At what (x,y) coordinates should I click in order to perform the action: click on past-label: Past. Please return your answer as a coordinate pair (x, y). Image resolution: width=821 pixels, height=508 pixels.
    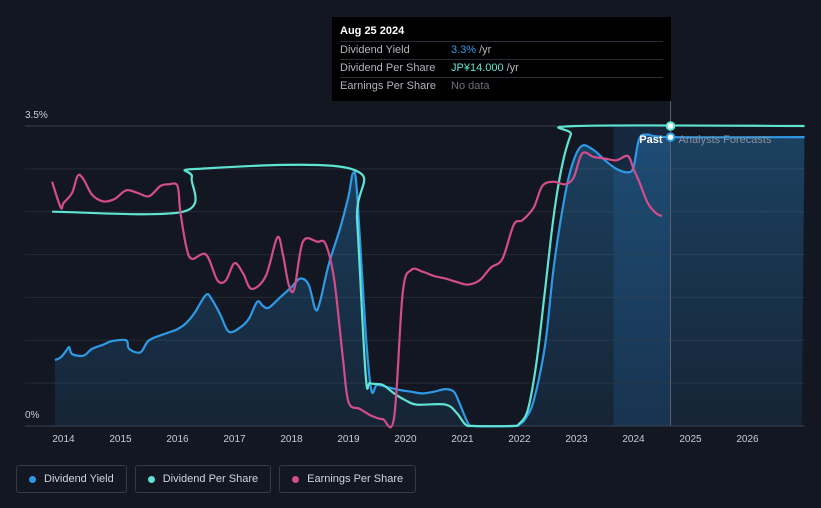
    Looking at the image, I should click on (651, 140).